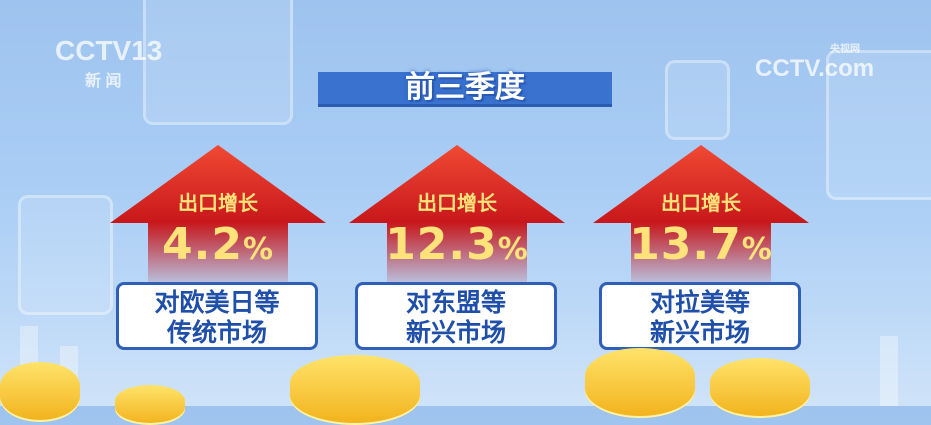 The height and width of the screenshot is (425, 931). I want to click on title-text: 前三季度, so click(465, 87).